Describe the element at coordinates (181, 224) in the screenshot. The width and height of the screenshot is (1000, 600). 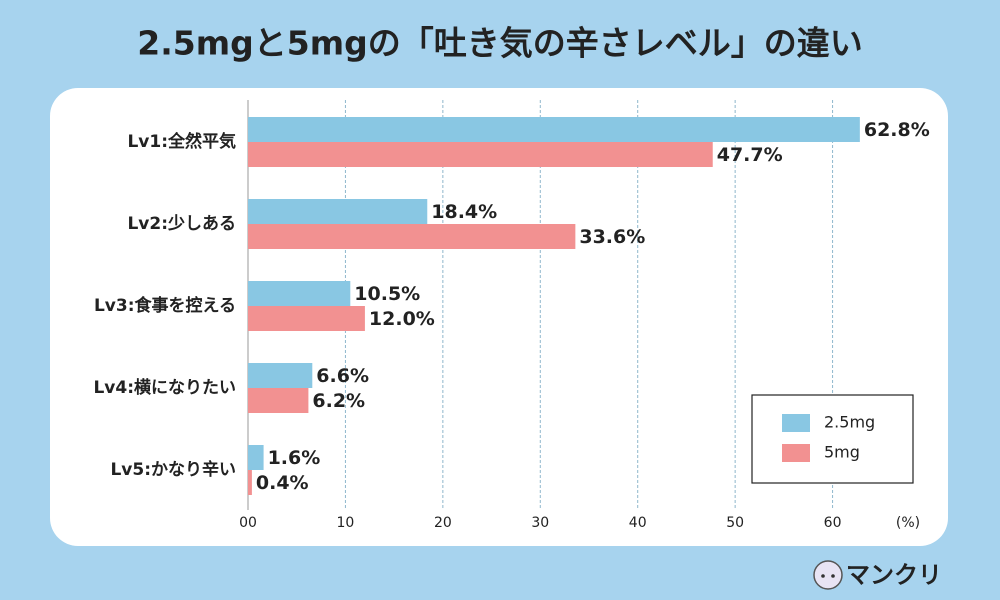
I see `y-tick-label: Lv2:少しある` at that location.